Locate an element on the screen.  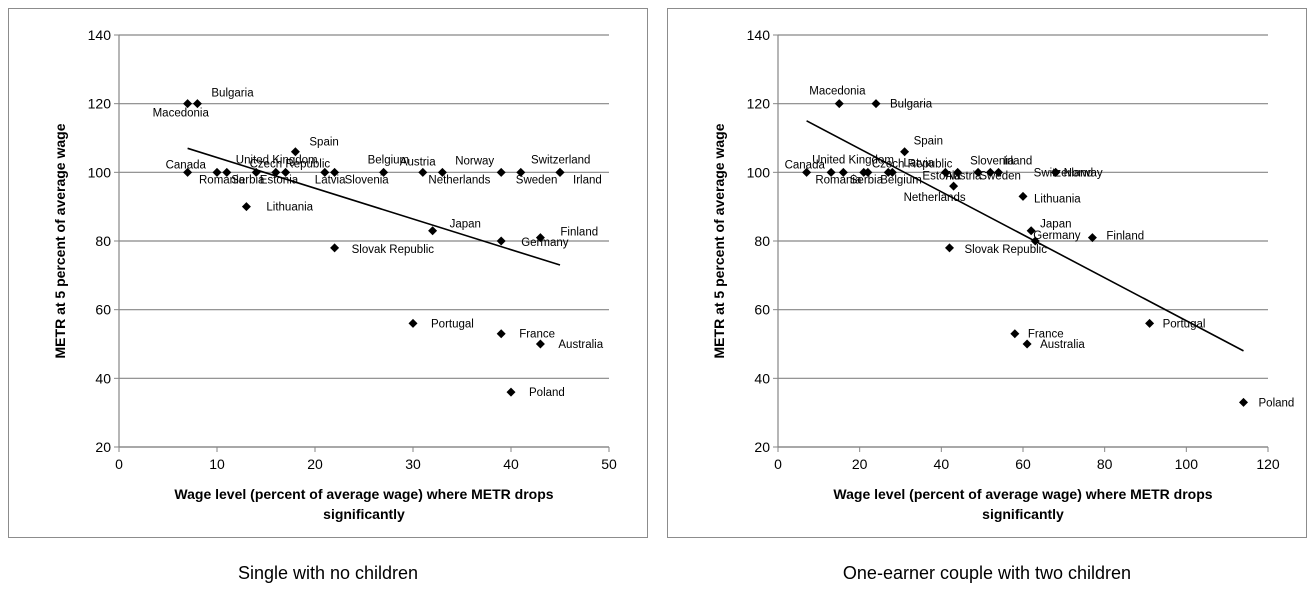
data-label: Australia is located at coordinates (580, 345).